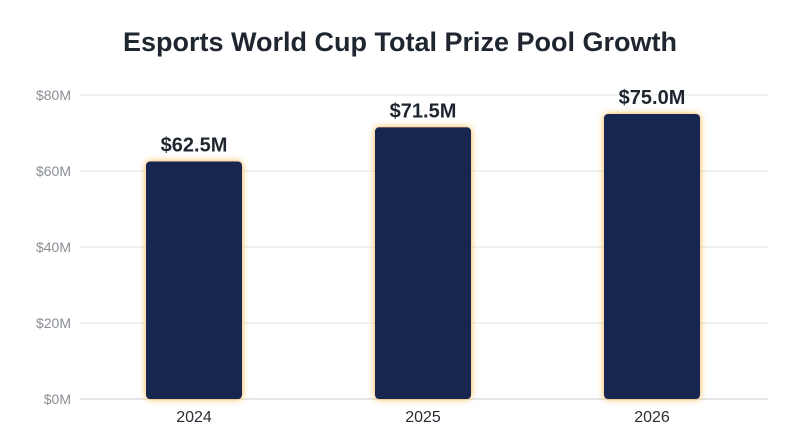 The height and width of the screenshot is (447, 800). Describe the element at coordinates (194, 417) in the screenshot. I see `x-tick-label: 2024` at that location.